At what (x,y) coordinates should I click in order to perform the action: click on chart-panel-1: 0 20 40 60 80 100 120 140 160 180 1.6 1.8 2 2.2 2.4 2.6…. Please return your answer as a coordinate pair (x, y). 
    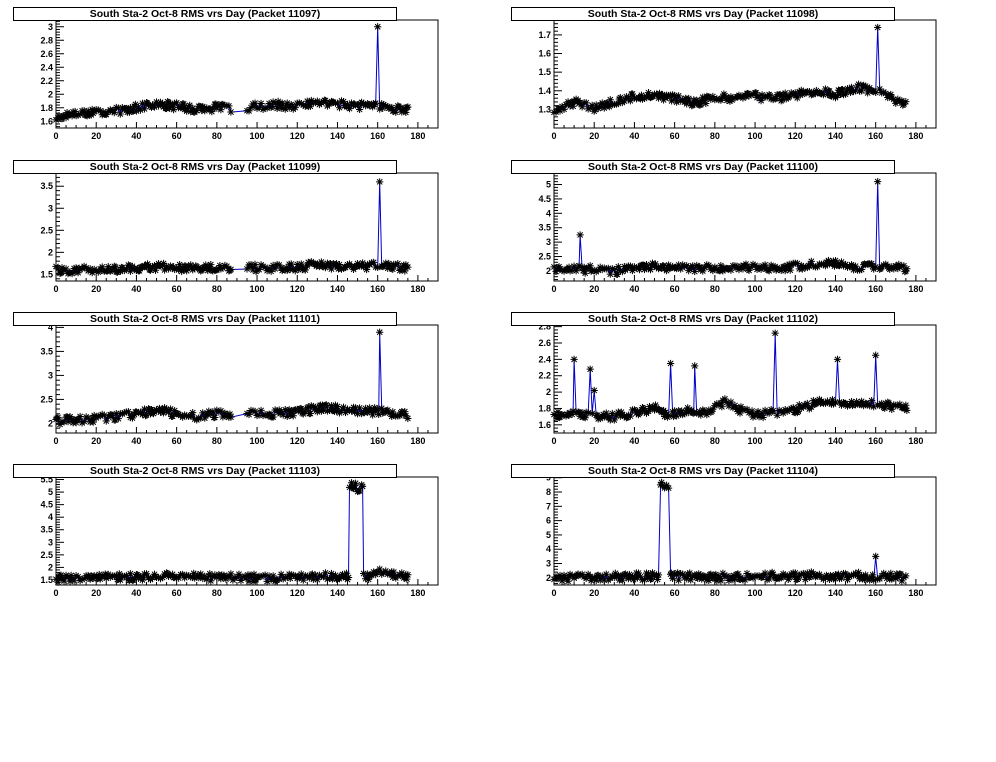
    Looking at the image, I should click on (239, 80).